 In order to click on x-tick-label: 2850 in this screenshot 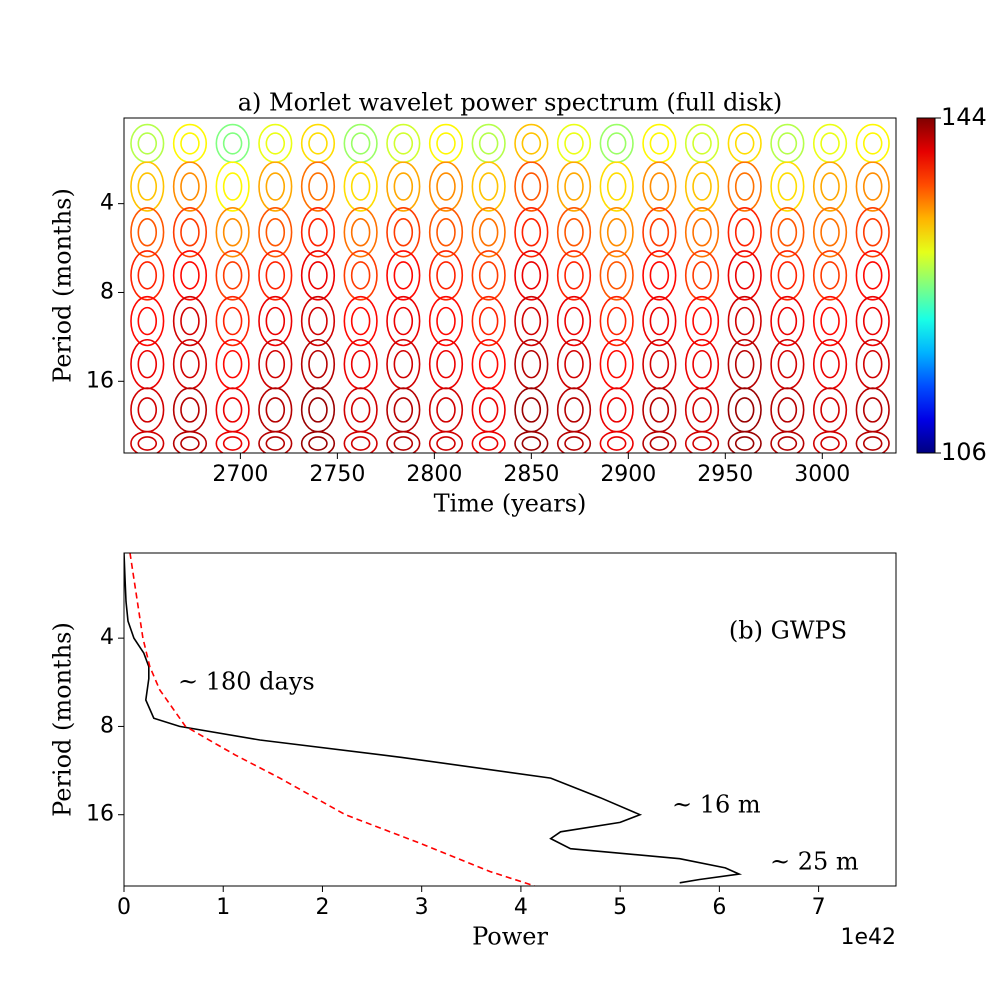, I will do `click(531, 474)`.